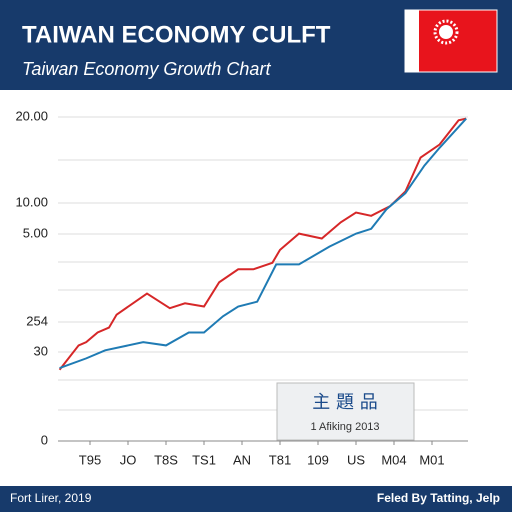 The image size is (512, 517). I want to click on chart-title: TAIWAN ECONOMY CULFT, so click(176, 34).